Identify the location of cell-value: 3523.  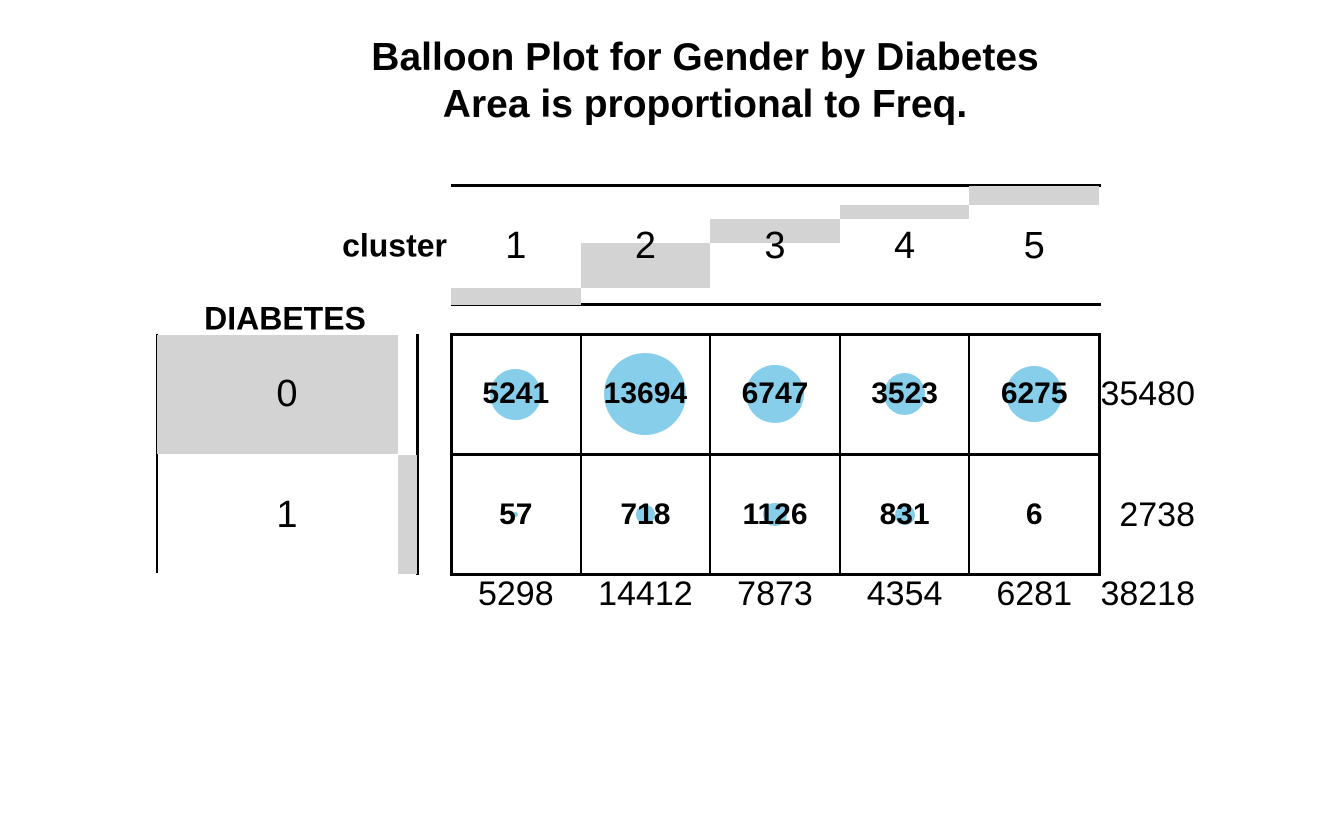
(904, 394).